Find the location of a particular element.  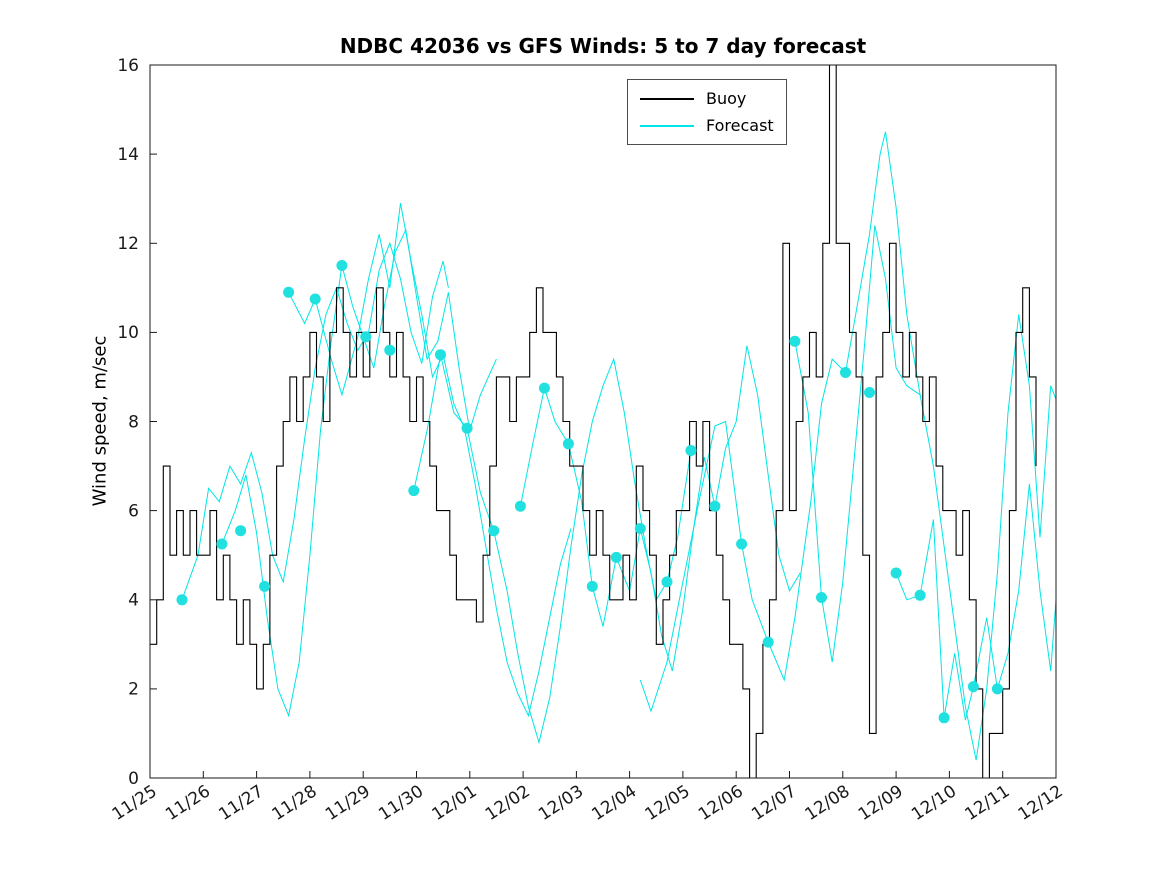

y-tick-label: 6 is located at coordinates (133, 511).